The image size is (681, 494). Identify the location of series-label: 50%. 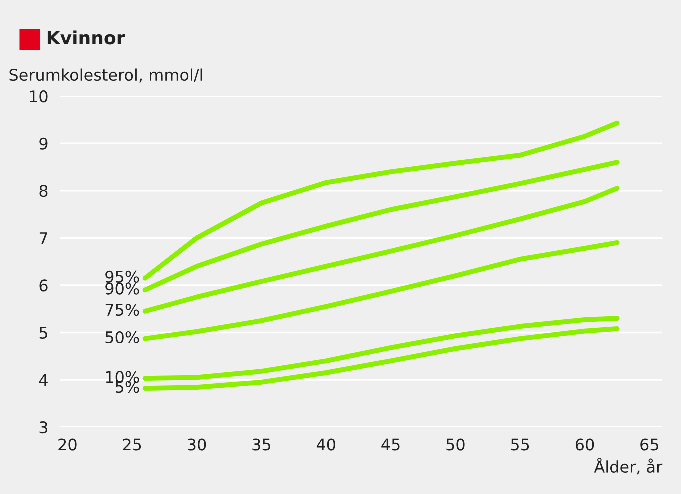
(123, 337).